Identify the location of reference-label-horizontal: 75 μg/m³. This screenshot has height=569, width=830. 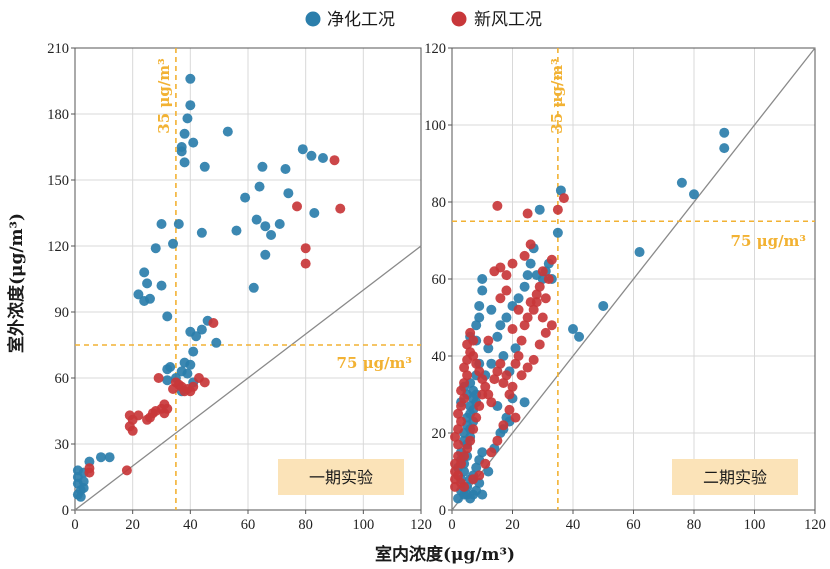
(768, 241).